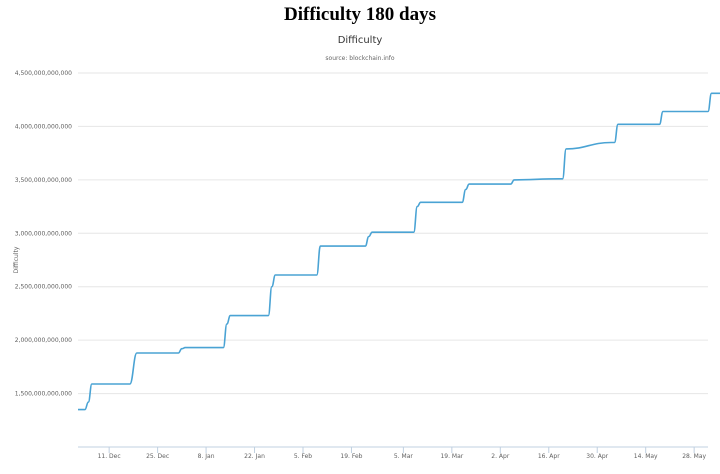  What do you see at coordinates (646, 456) in the screenshot?
I see `x-tick-label: 14. May` at bounding box center [646, 456].